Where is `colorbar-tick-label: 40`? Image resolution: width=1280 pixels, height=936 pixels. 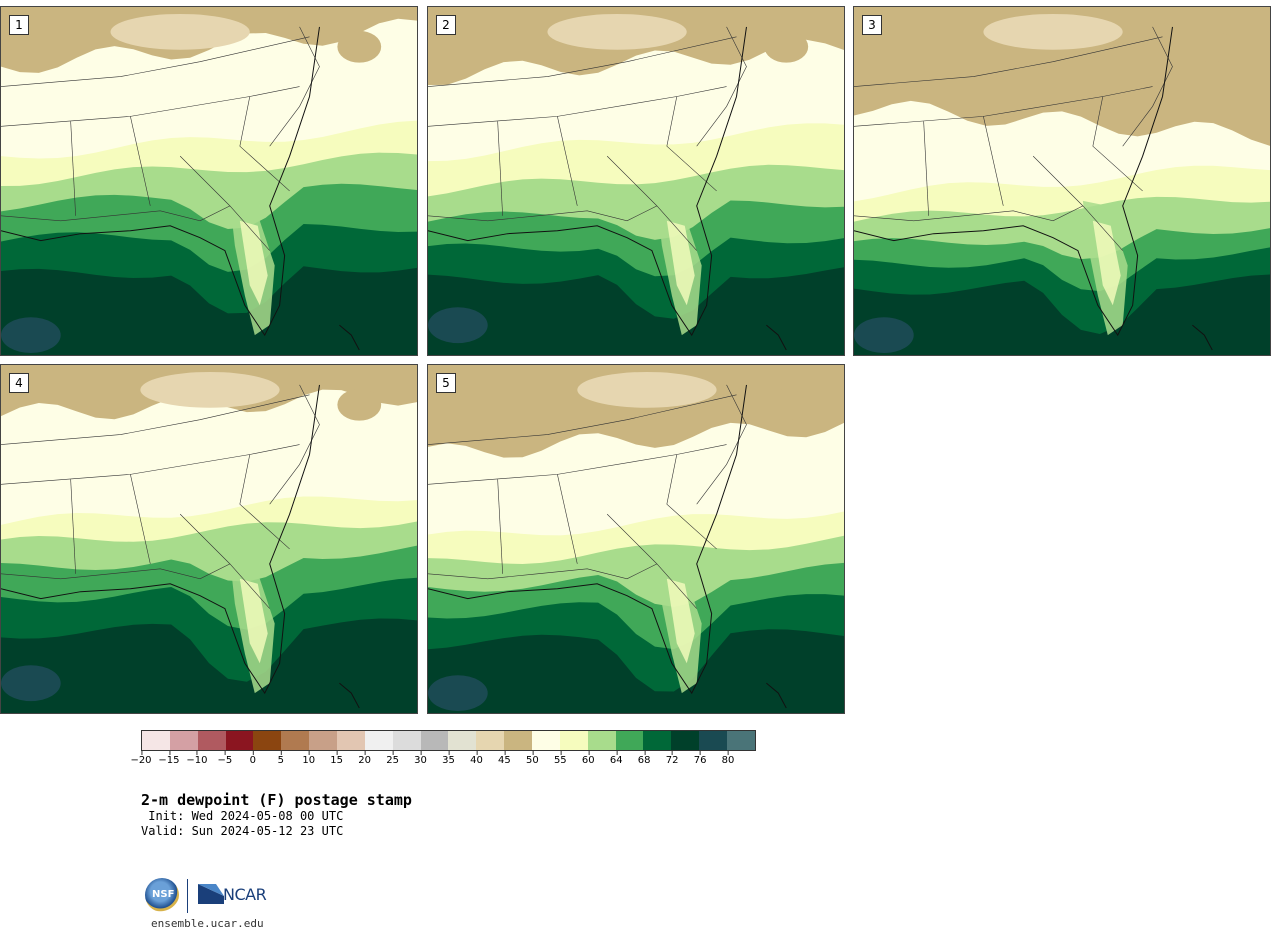
colorbar-tick-label: 40 is located at coordinates (476, 758).